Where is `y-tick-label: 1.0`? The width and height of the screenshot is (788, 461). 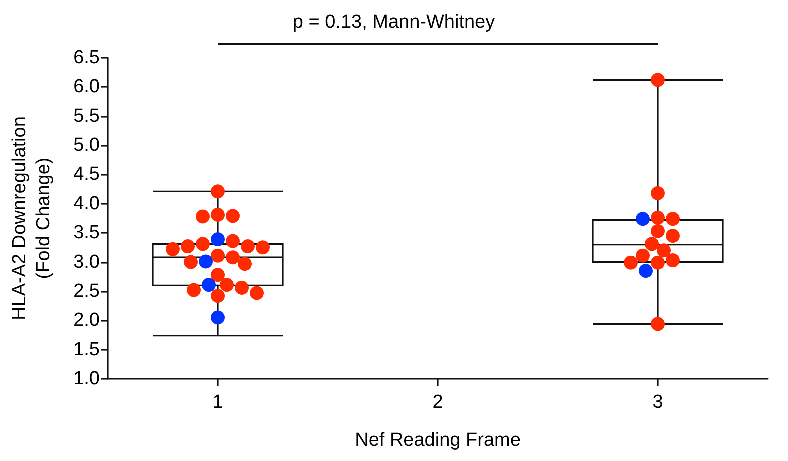 y-tick-label: 1.0 is located at coordinates (87, 379).